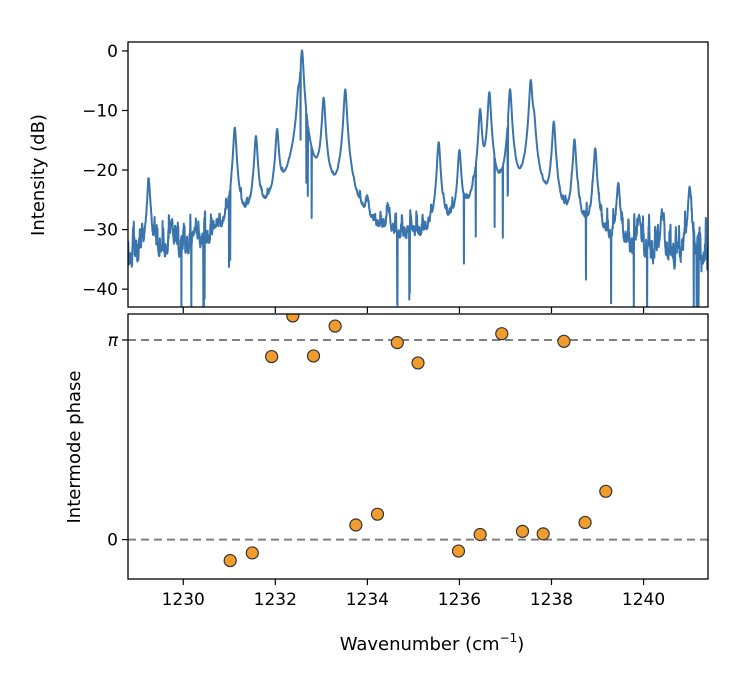  What do you see at coordinates (74, 446) in the screenshot?
I see `phase-ylabel: Intermode phase` at bounding box center [74, 446].